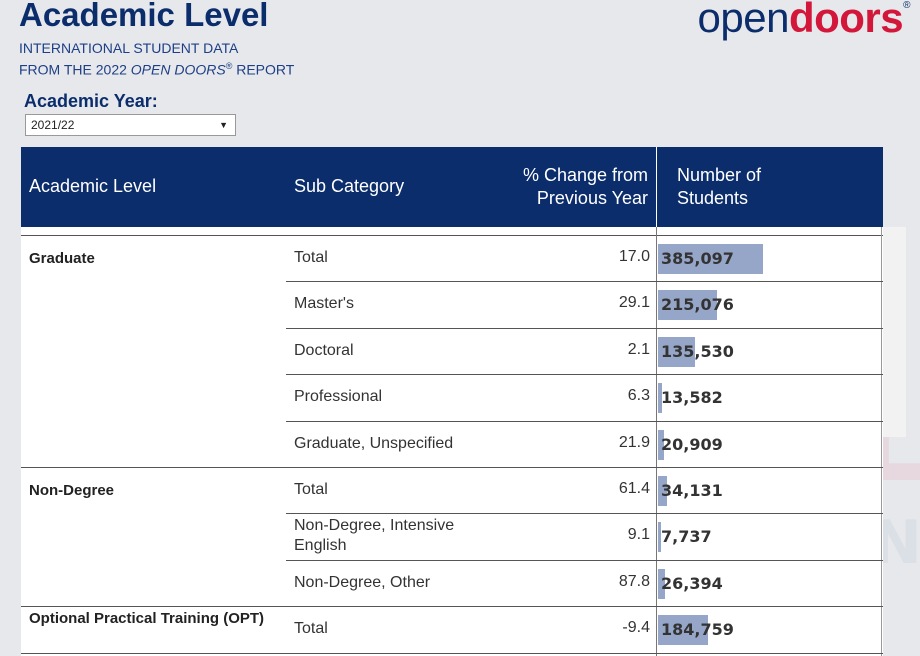  What do you see at coordinates (324, 304) in the screenshot?
I see `sub-category-cell: Master's` at bounding box center [324, 304].